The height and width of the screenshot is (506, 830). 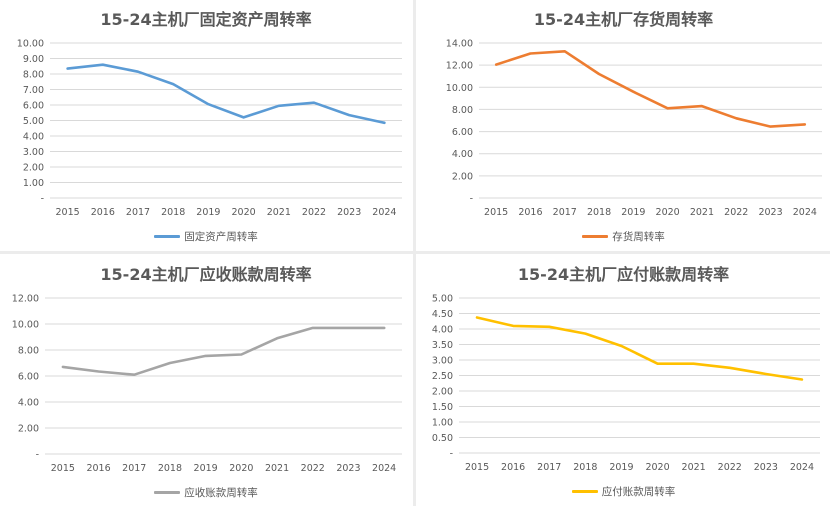 What do you see at coordinates (221, 493) in the screenshot?
I see `legend-label: 应收账款周转率` at bounding box center [221, 493].